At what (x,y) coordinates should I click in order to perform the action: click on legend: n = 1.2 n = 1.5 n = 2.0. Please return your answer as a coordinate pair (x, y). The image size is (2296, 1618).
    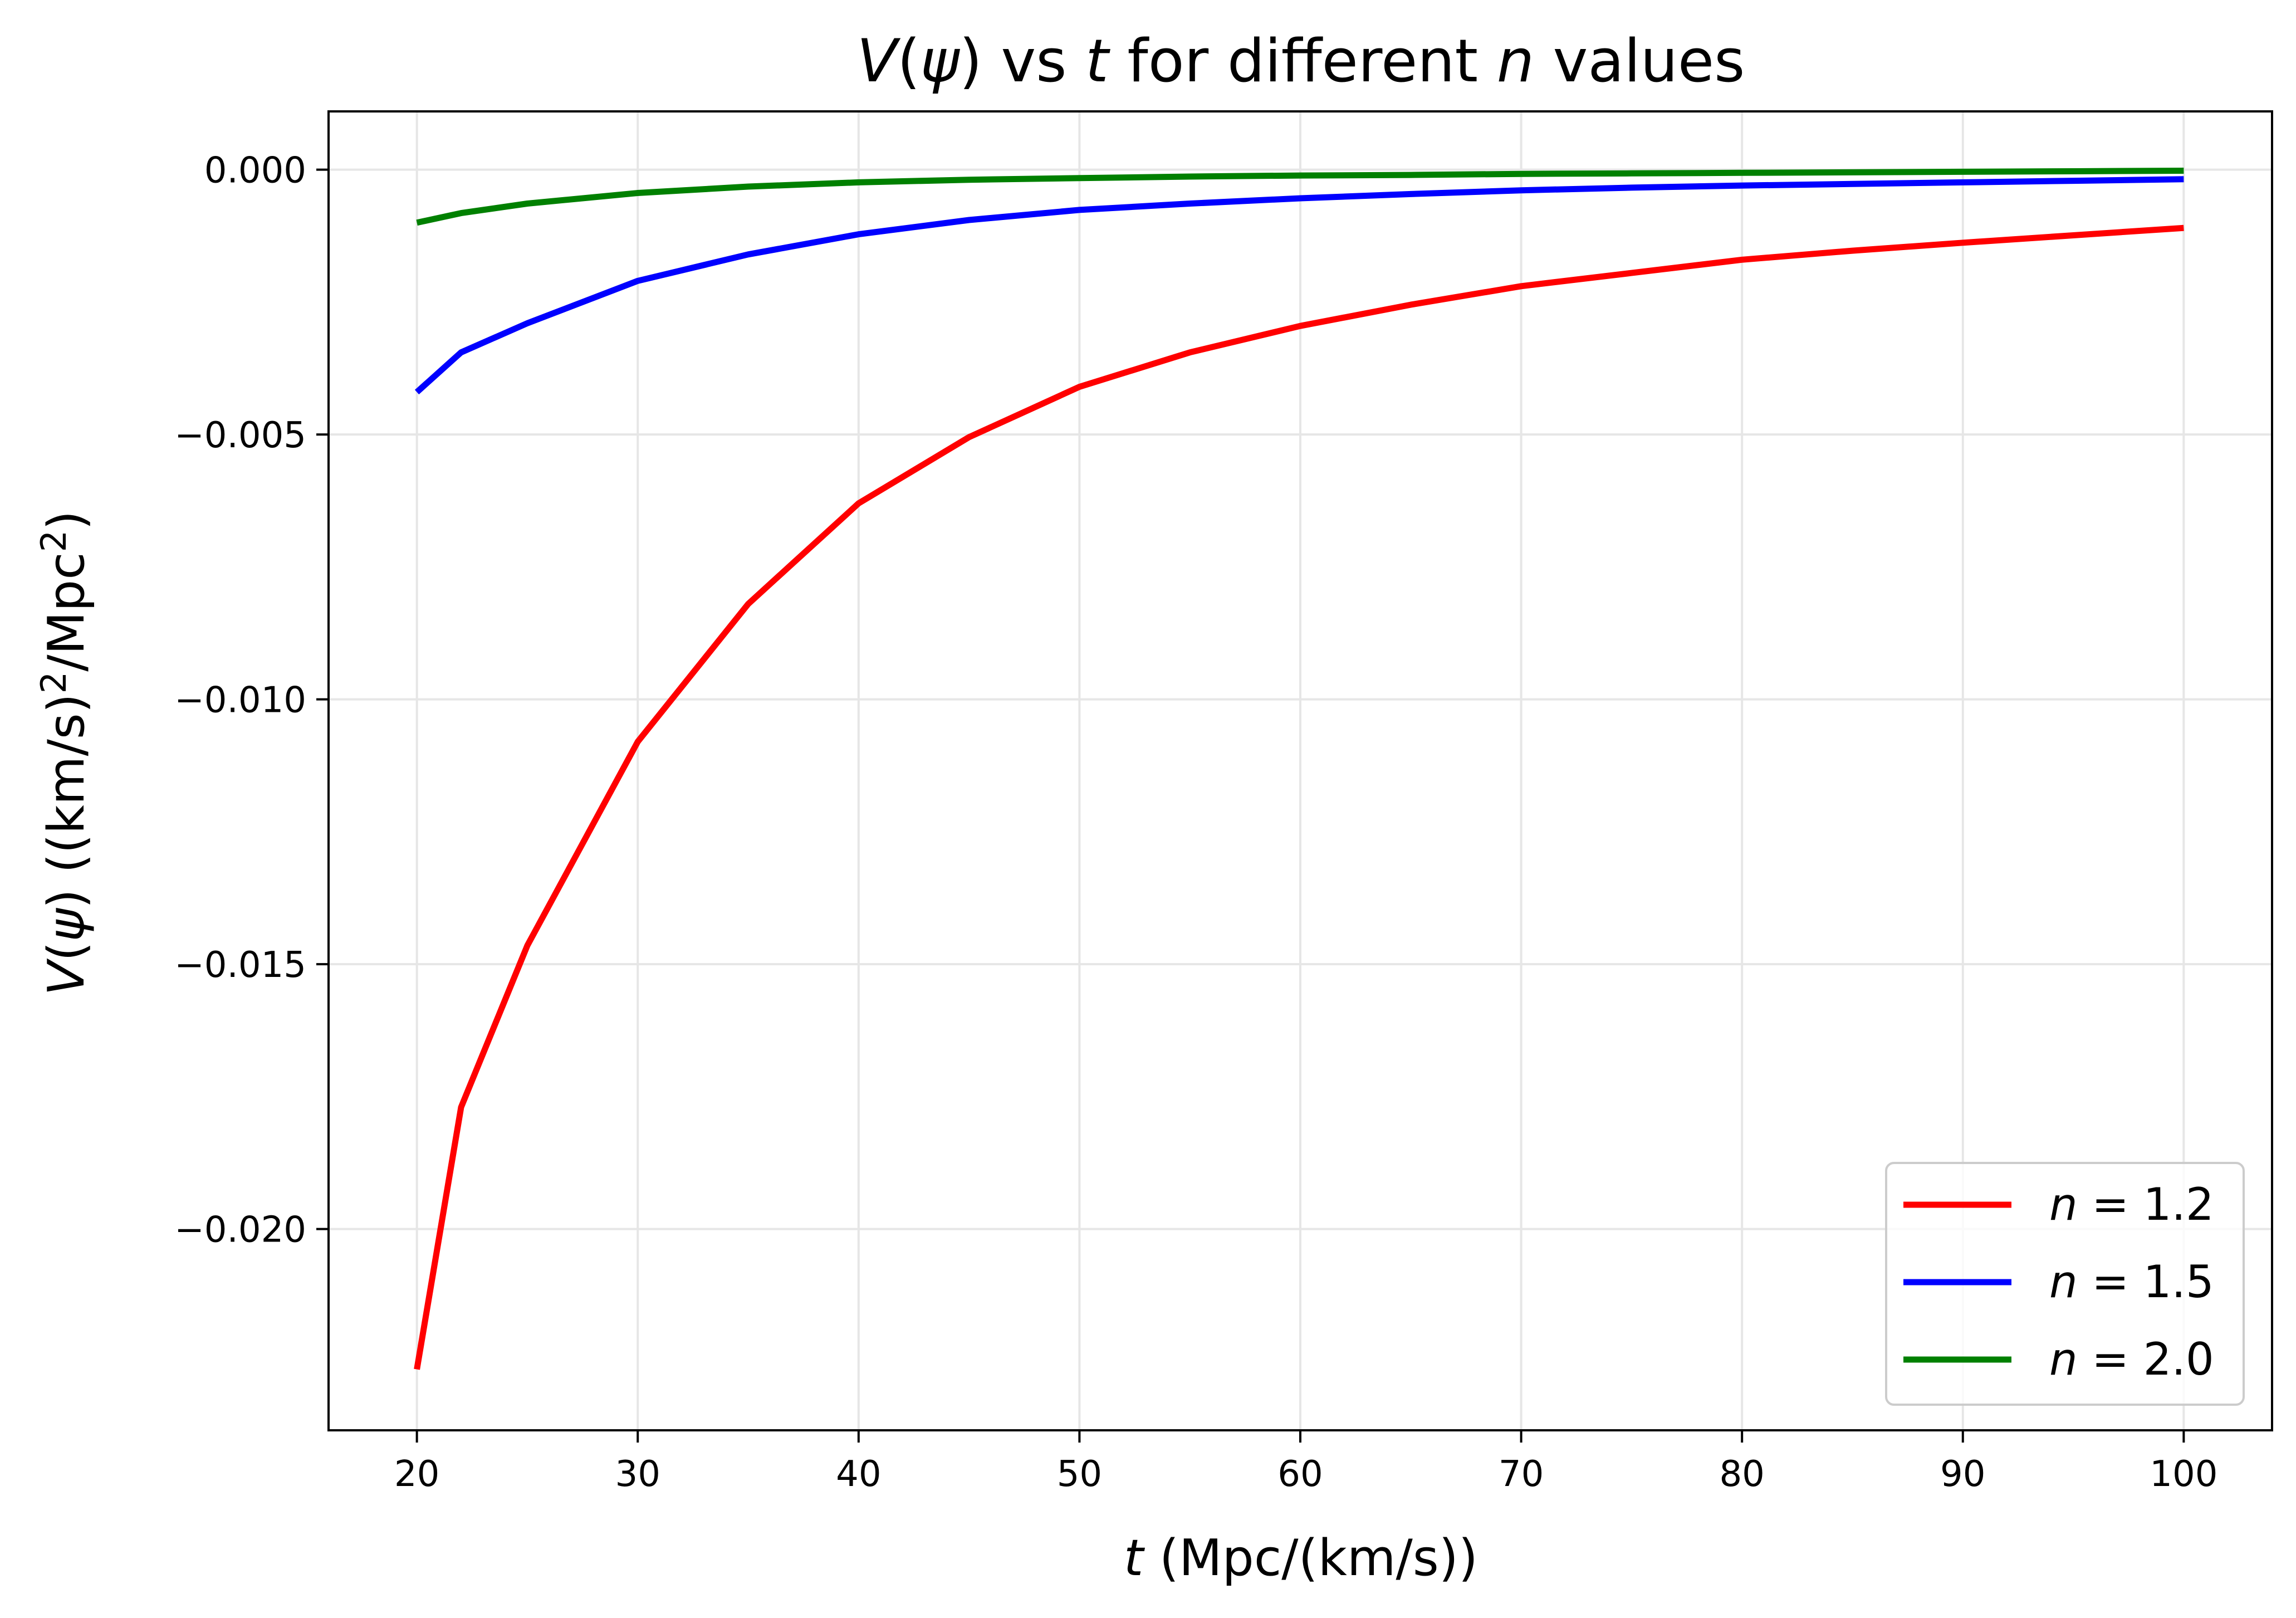
    Looking at the image, I should click on (2065, 1284).